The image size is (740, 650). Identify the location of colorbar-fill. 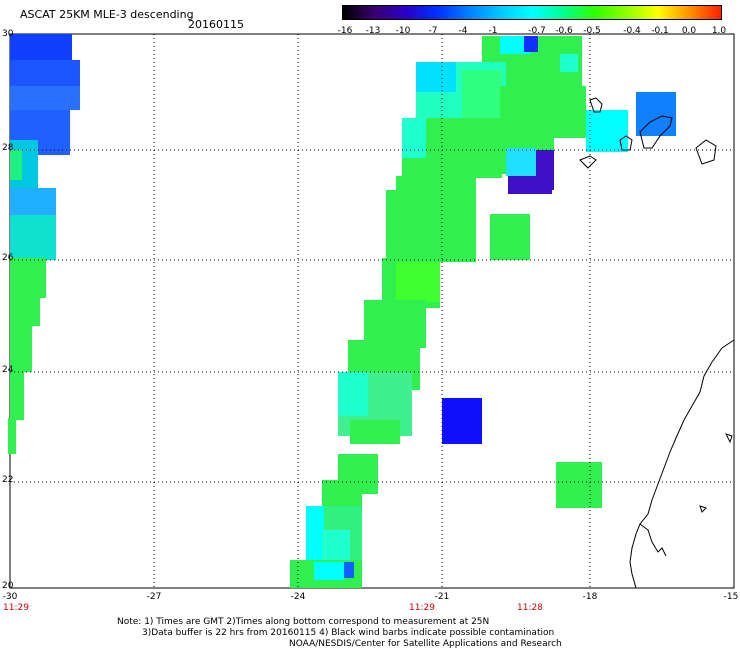
(532, 12).